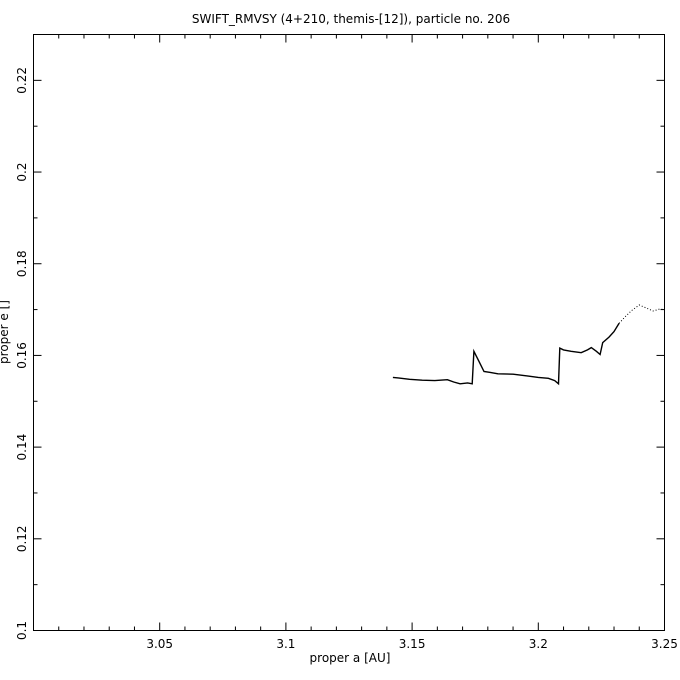  Describe the element at coordinates (22, 80) in the screenshot. I see `y-tick-label: 0.22` at that location.